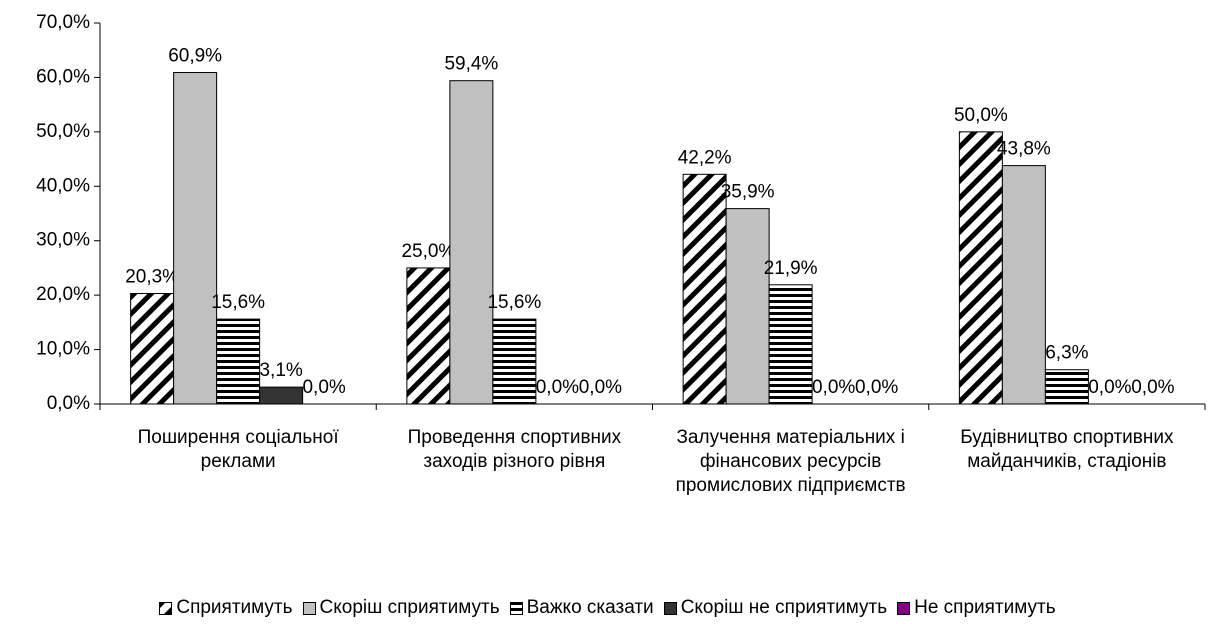 The height and width of the screenshot is (626, 1215). Describe the element at coordinates (63, 131) in the screenshot. I see `y-tick-label: 50,0%` at that location.